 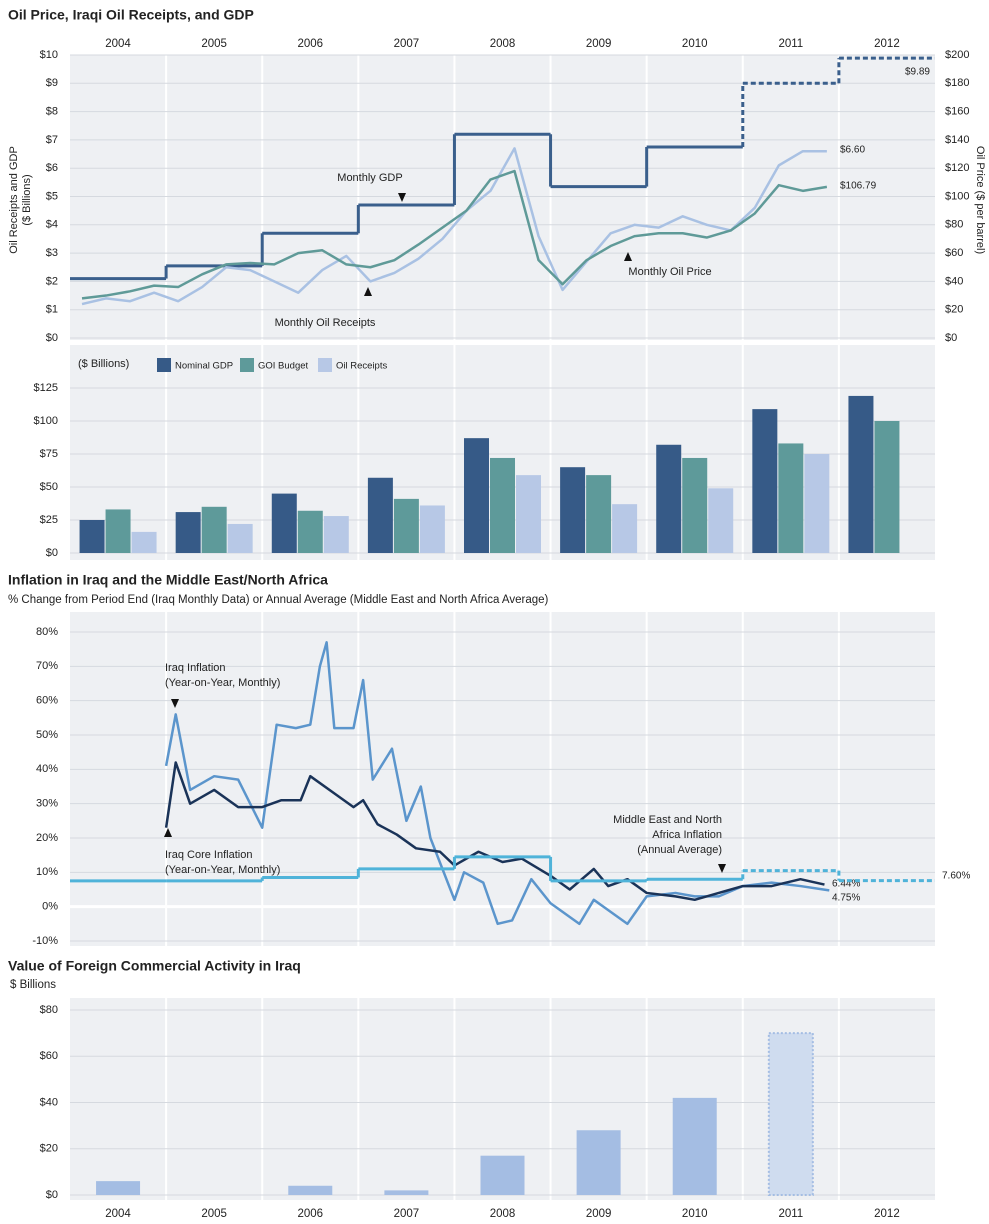 I want to click on y-tick-label: $60, so click(x=49, y=1056).